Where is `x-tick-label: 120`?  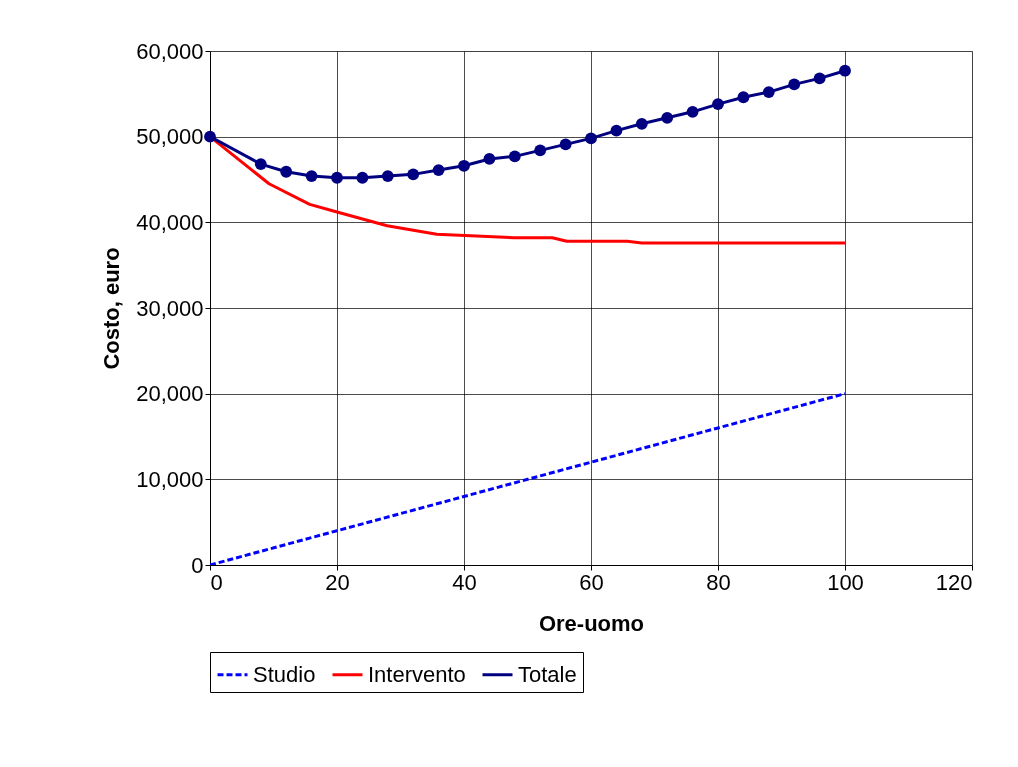
x-tick-label: 120 is located at coordinates (954, 582).